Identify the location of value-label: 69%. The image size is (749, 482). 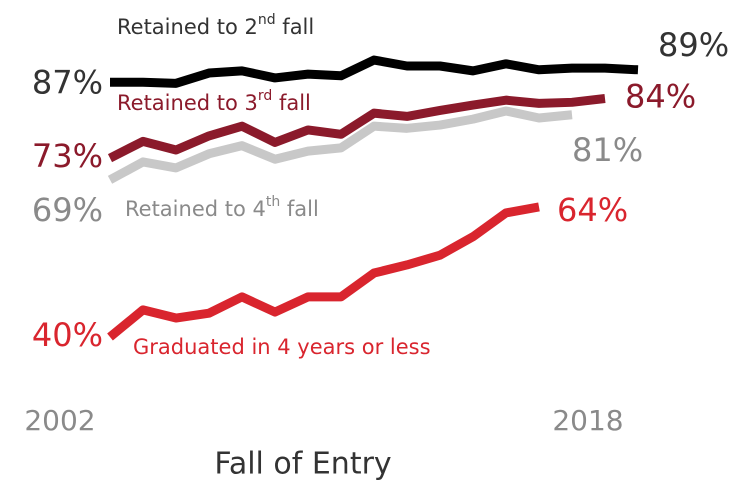
(67, 210).